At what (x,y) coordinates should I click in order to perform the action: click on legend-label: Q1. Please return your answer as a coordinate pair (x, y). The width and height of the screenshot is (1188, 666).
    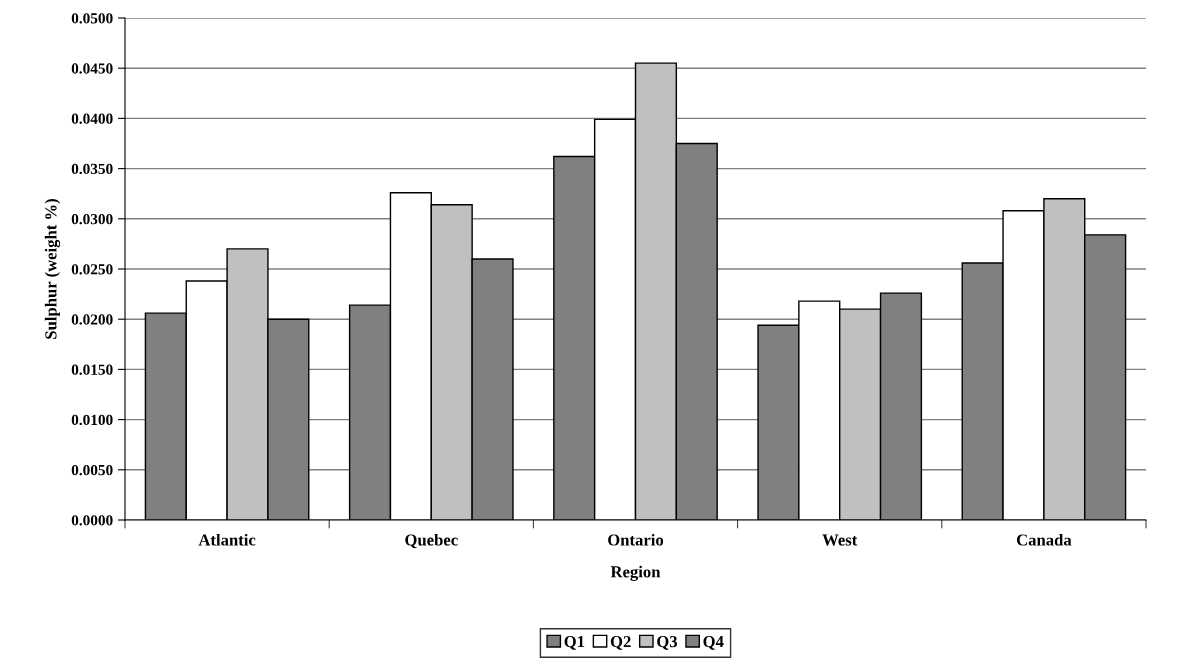
    Looking at the image, I should click on (574, 643).